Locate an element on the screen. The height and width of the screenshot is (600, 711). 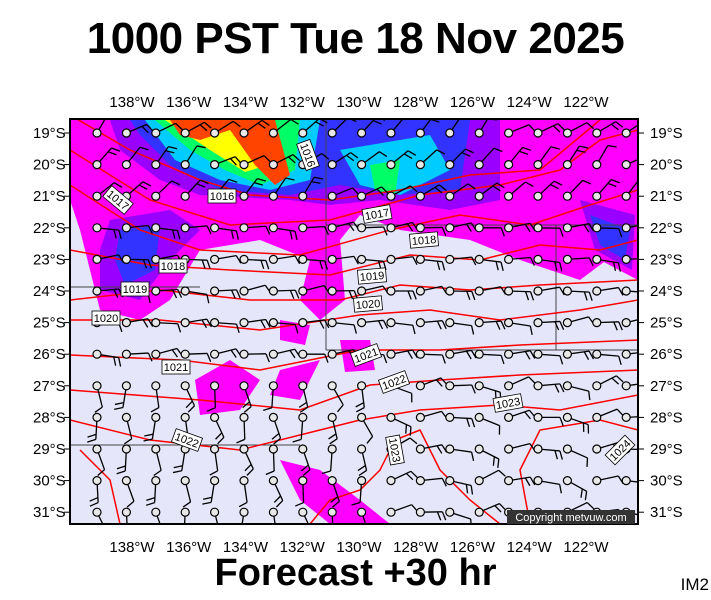
longitude-label-bottom: 134°W is located at coordinates (246, 547).